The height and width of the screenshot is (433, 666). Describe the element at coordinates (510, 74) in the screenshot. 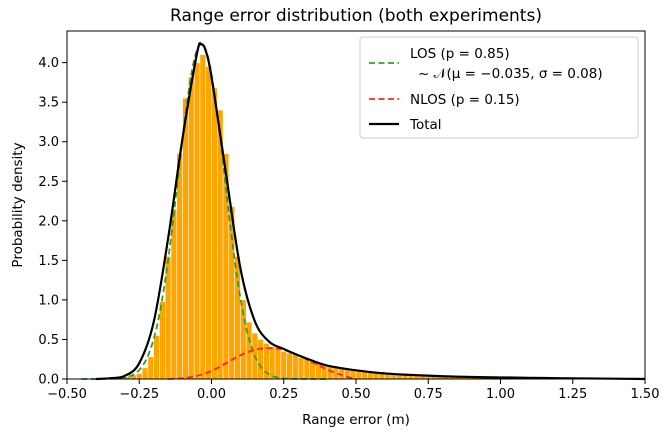

I see `los-legend-label: ~ 𝒩(μ = −0.035, σ = 0.08)` at that location.